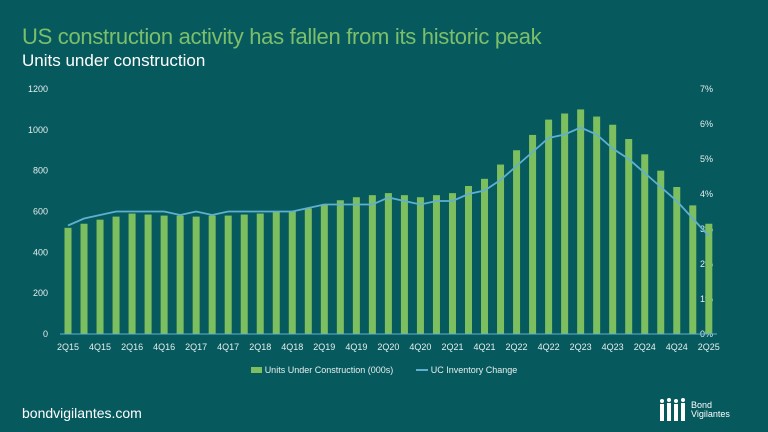 The width and height of the screenshot is (768, 432). Describe the element at coordinates (68, 347) in the screenshot. I see `x-tick-label: 2Q15` at that location.